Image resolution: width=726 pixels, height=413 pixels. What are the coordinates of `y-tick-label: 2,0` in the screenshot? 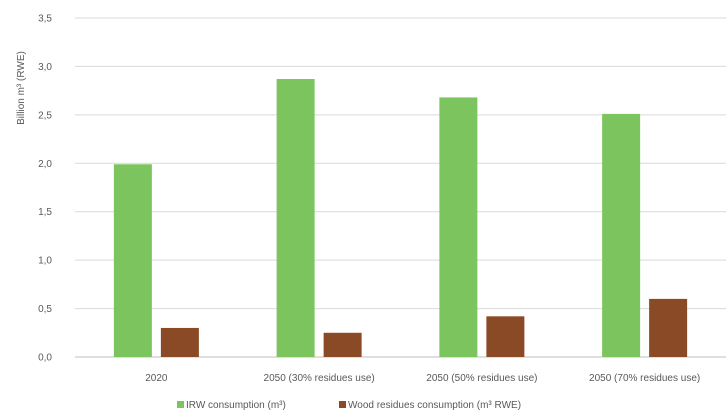 It's located at (45, 164).